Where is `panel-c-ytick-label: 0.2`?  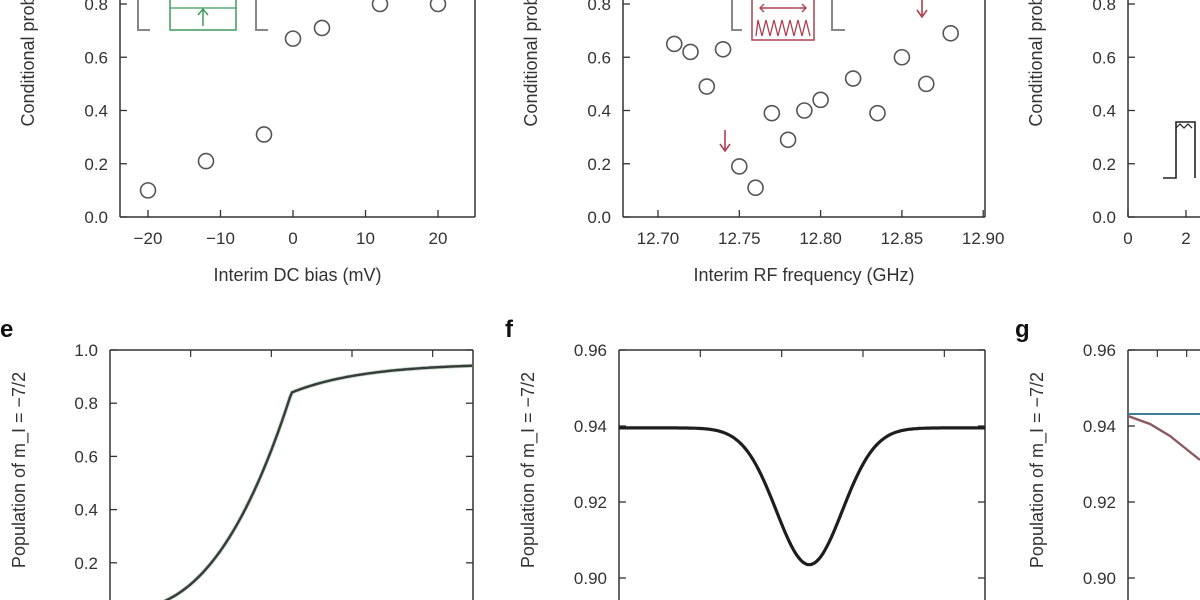
panel-c-ytick-label: 0.2 is located at coordinates (1104, 164).